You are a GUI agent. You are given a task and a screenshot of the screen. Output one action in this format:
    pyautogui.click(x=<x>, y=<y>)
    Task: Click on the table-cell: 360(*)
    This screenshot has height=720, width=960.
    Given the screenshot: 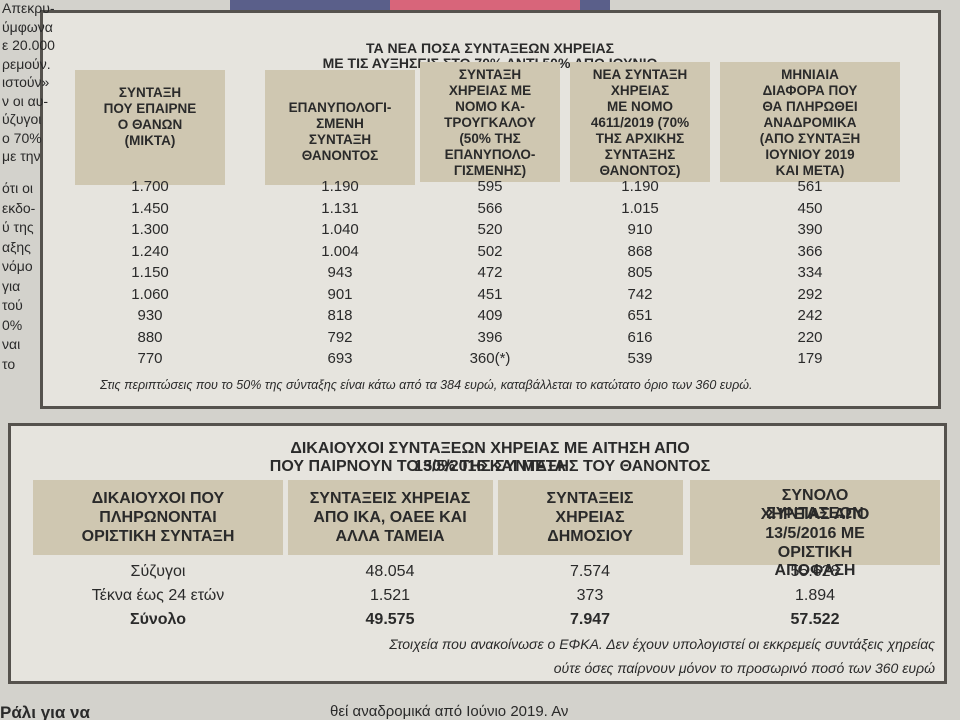 What is the action you would take?
    pyautogui.click(x=490, y=358)
    